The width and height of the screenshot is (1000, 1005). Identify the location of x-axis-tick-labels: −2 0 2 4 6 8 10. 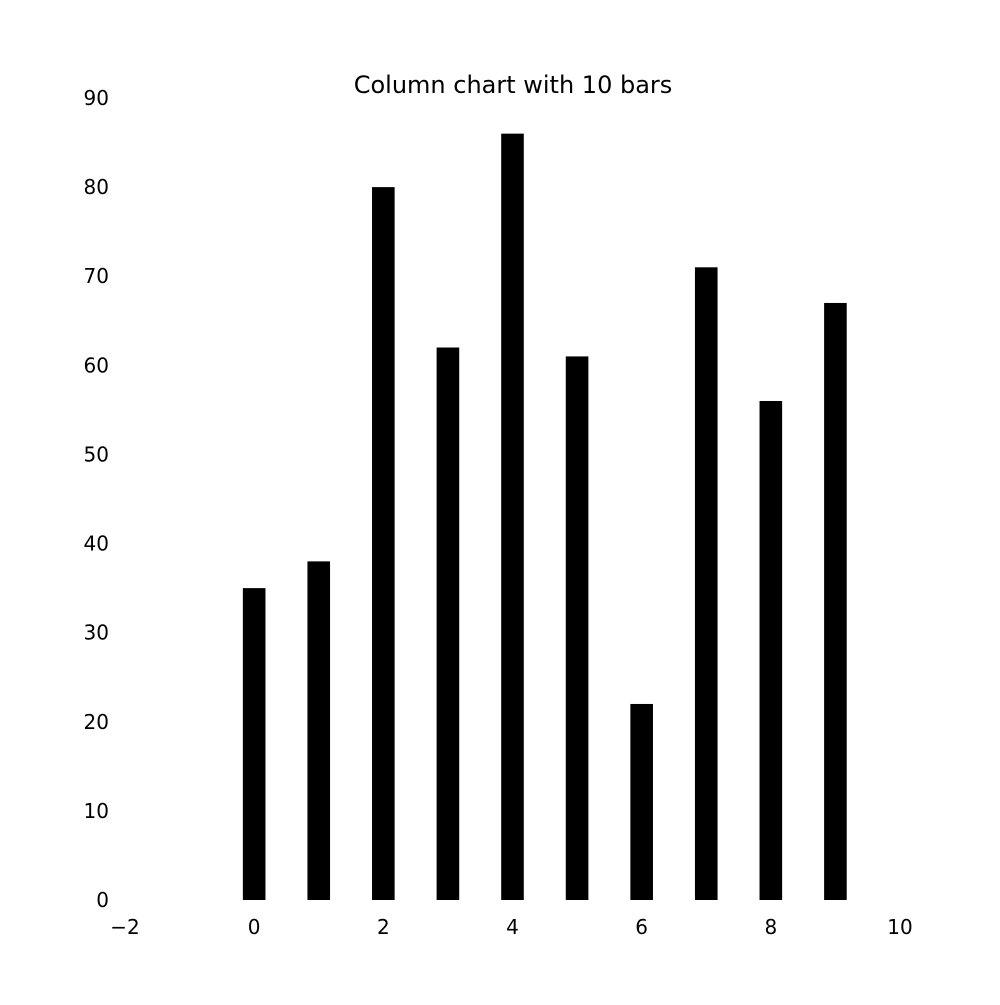
(511, 927).